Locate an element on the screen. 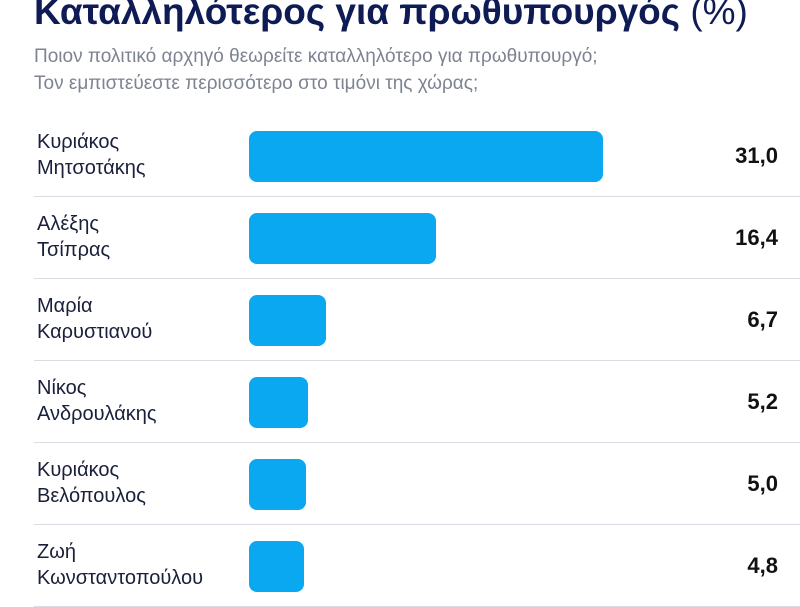 The width and height of the screenshot is (800, 607). chart-row: Αλέξης Τσίπρας 16,4 is located at coordinates (400, 238).